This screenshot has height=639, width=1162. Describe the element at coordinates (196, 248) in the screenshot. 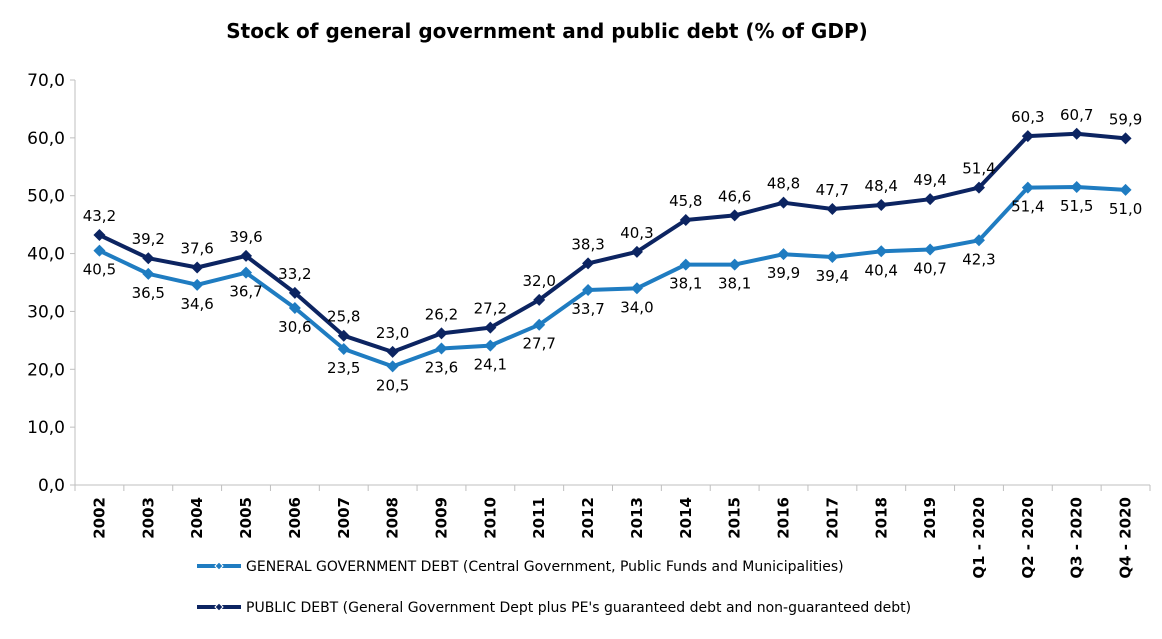

I see `data-label: 37,6` at that location.